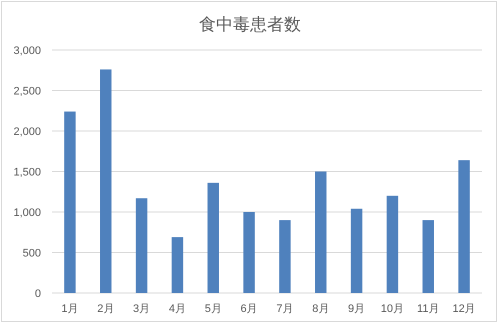  What do you see at coordinates (105, 309) in the screenshot?
I see `x-tick-label: 2月` at bounding box center [105, 309].